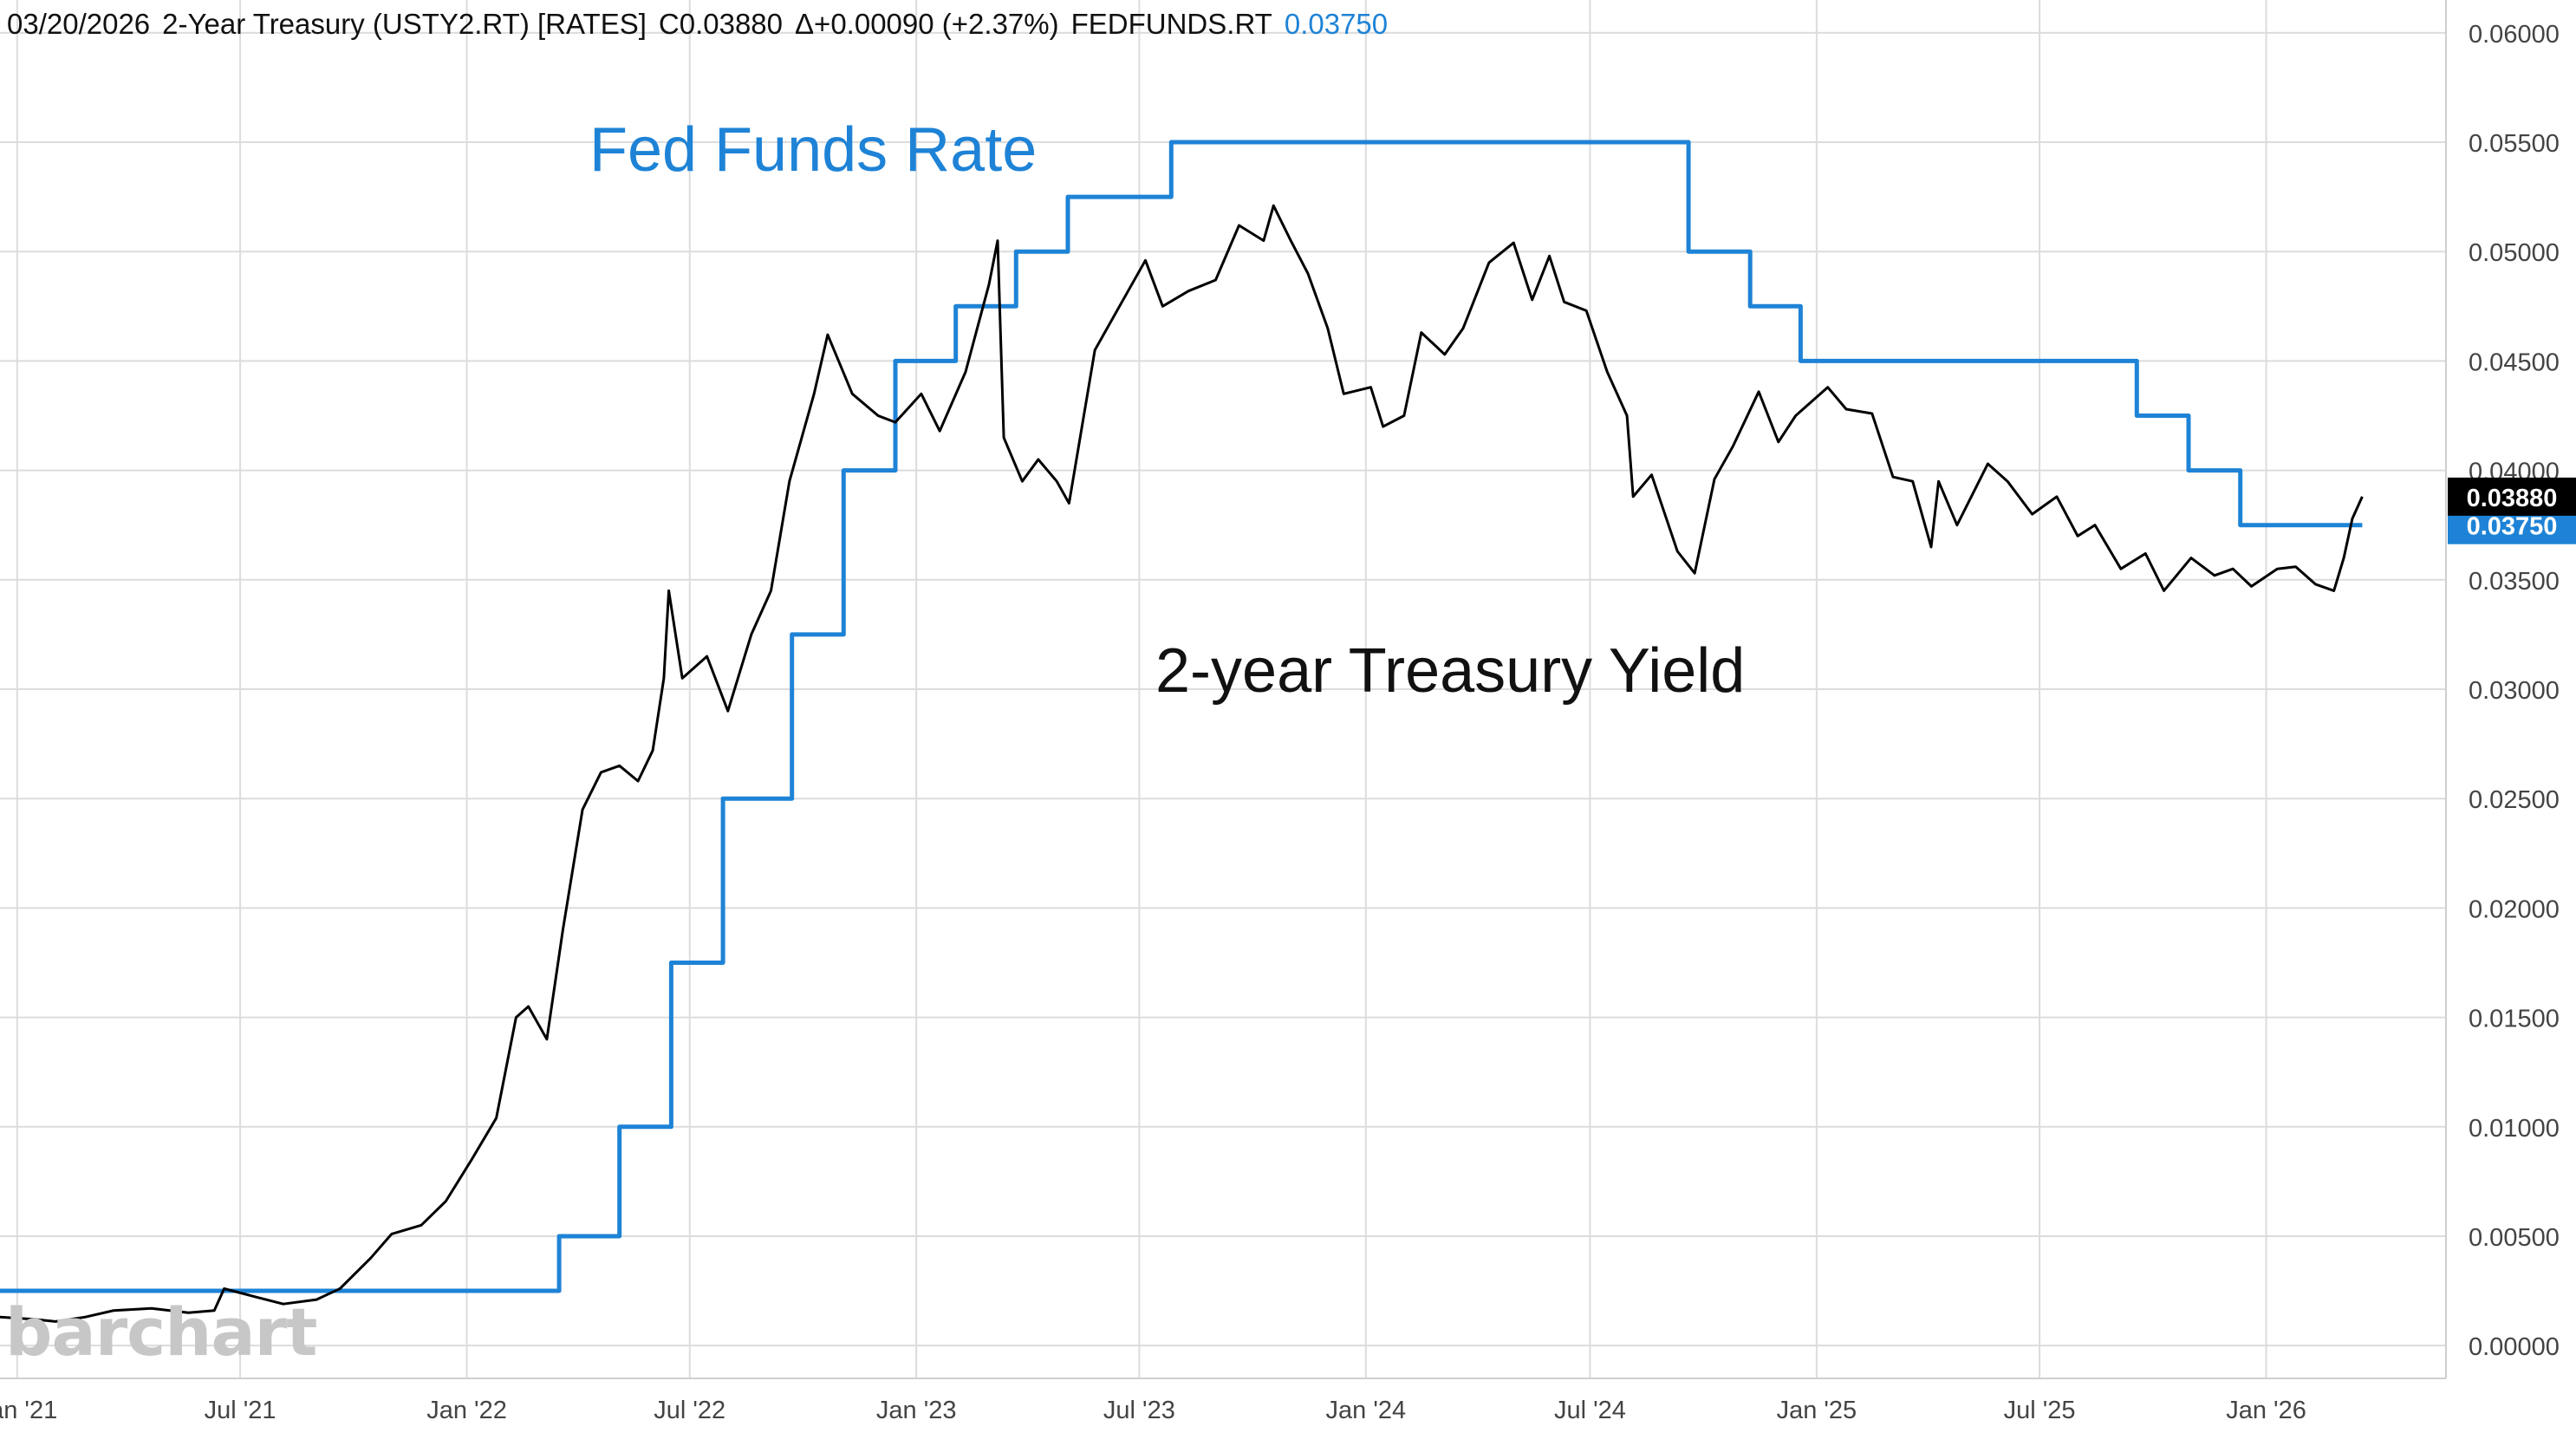 The width and height of the screenshot is (2576, 1433). Describe the element at coordinates (2514, 144) in the screenshot. I see `y-tick-label: 0.05500` at that location.